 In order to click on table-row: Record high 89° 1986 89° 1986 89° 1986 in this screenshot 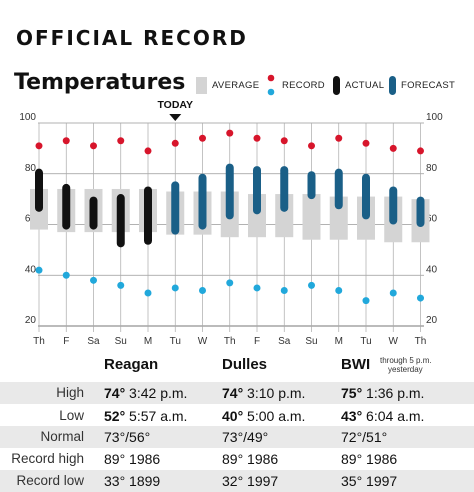, I will do `click(237, 459)`.